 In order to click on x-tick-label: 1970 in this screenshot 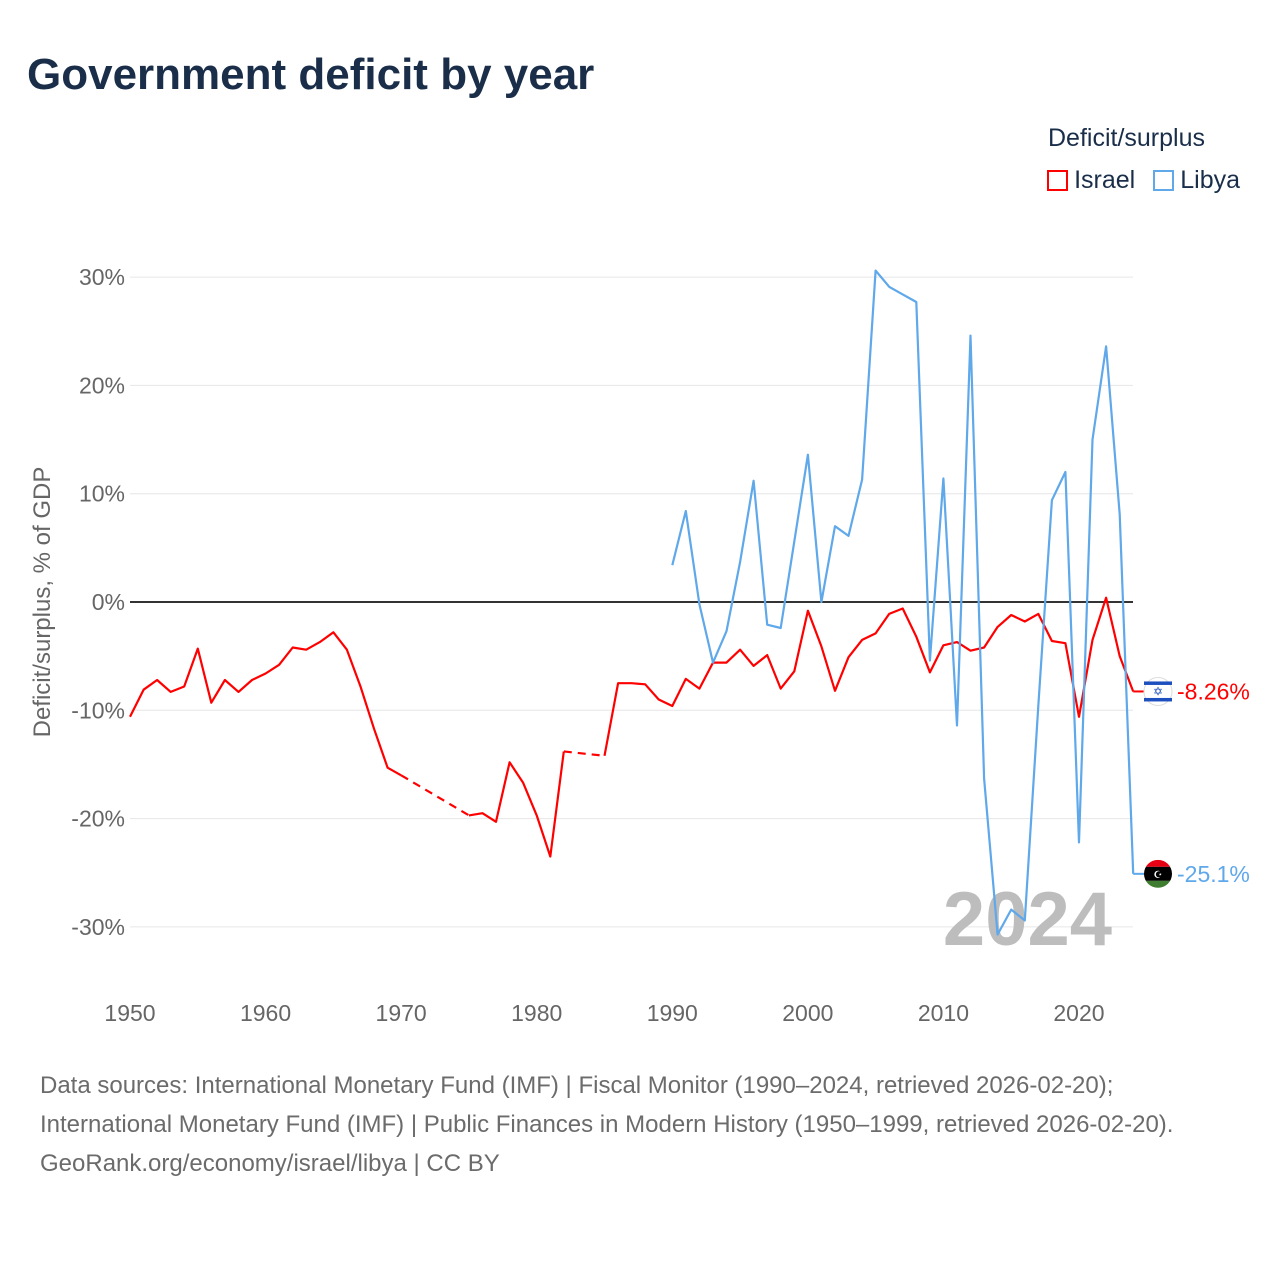, I will do `click(401, 1013)`.